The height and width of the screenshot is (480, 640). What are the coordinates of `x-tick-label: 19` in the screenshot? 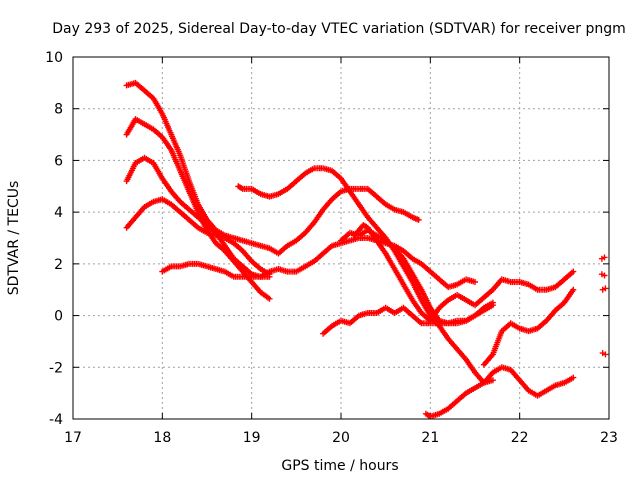 It's located at (252, 438).